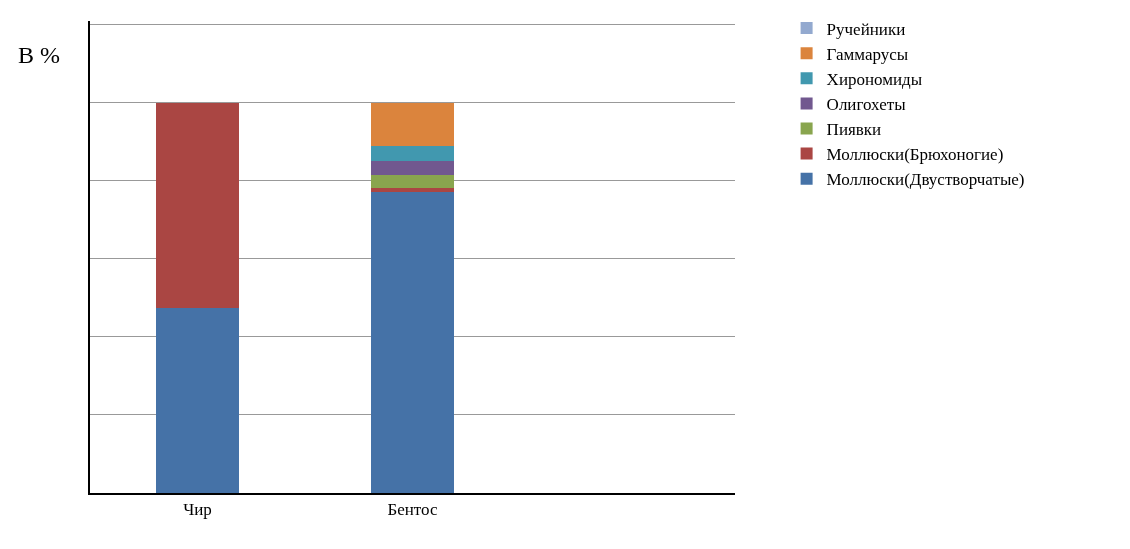 Image resolution: width=1130 pixels, height=549 pixels. What do you see at coordinates (874, 79) in the screenshot?
I see `legend-label: Хирономиды` at bounding box center [874, 79].